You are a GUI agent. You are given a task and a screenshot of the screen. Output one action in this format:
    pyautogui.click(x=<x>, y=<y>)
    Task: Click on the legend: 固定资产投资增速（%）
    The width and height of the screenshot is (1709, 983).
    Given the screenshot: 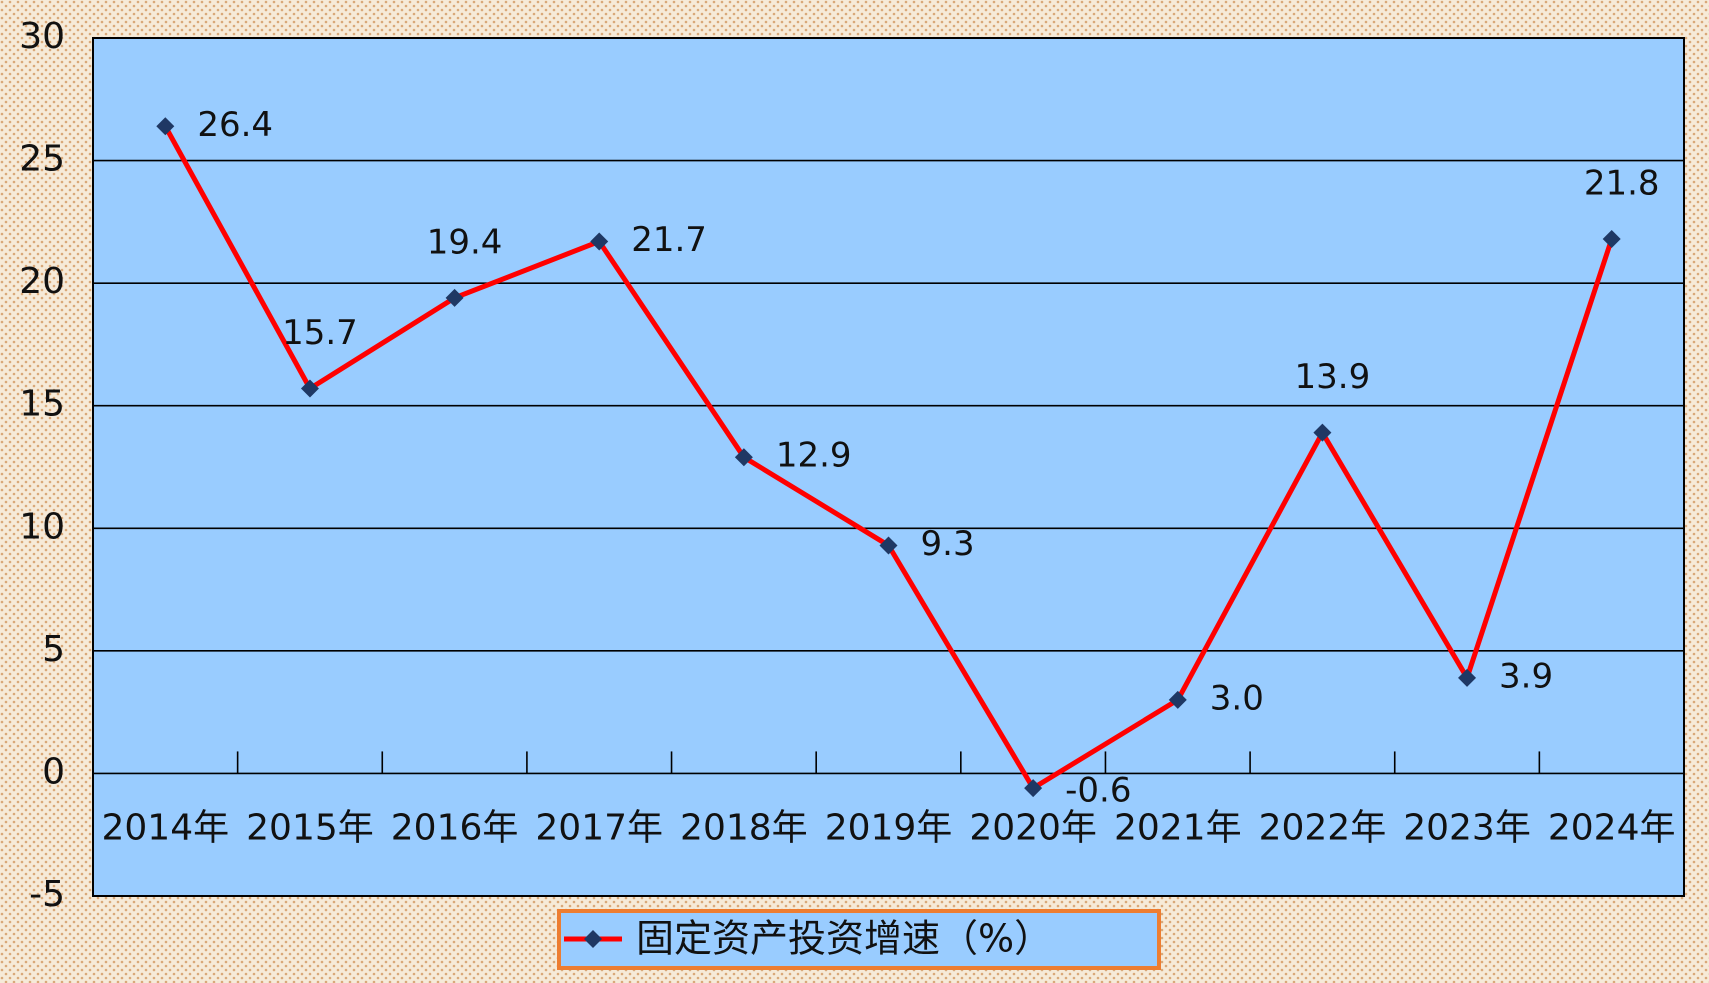 What is the action you would take?
    pyautogui.click(x=859, y=939)
    